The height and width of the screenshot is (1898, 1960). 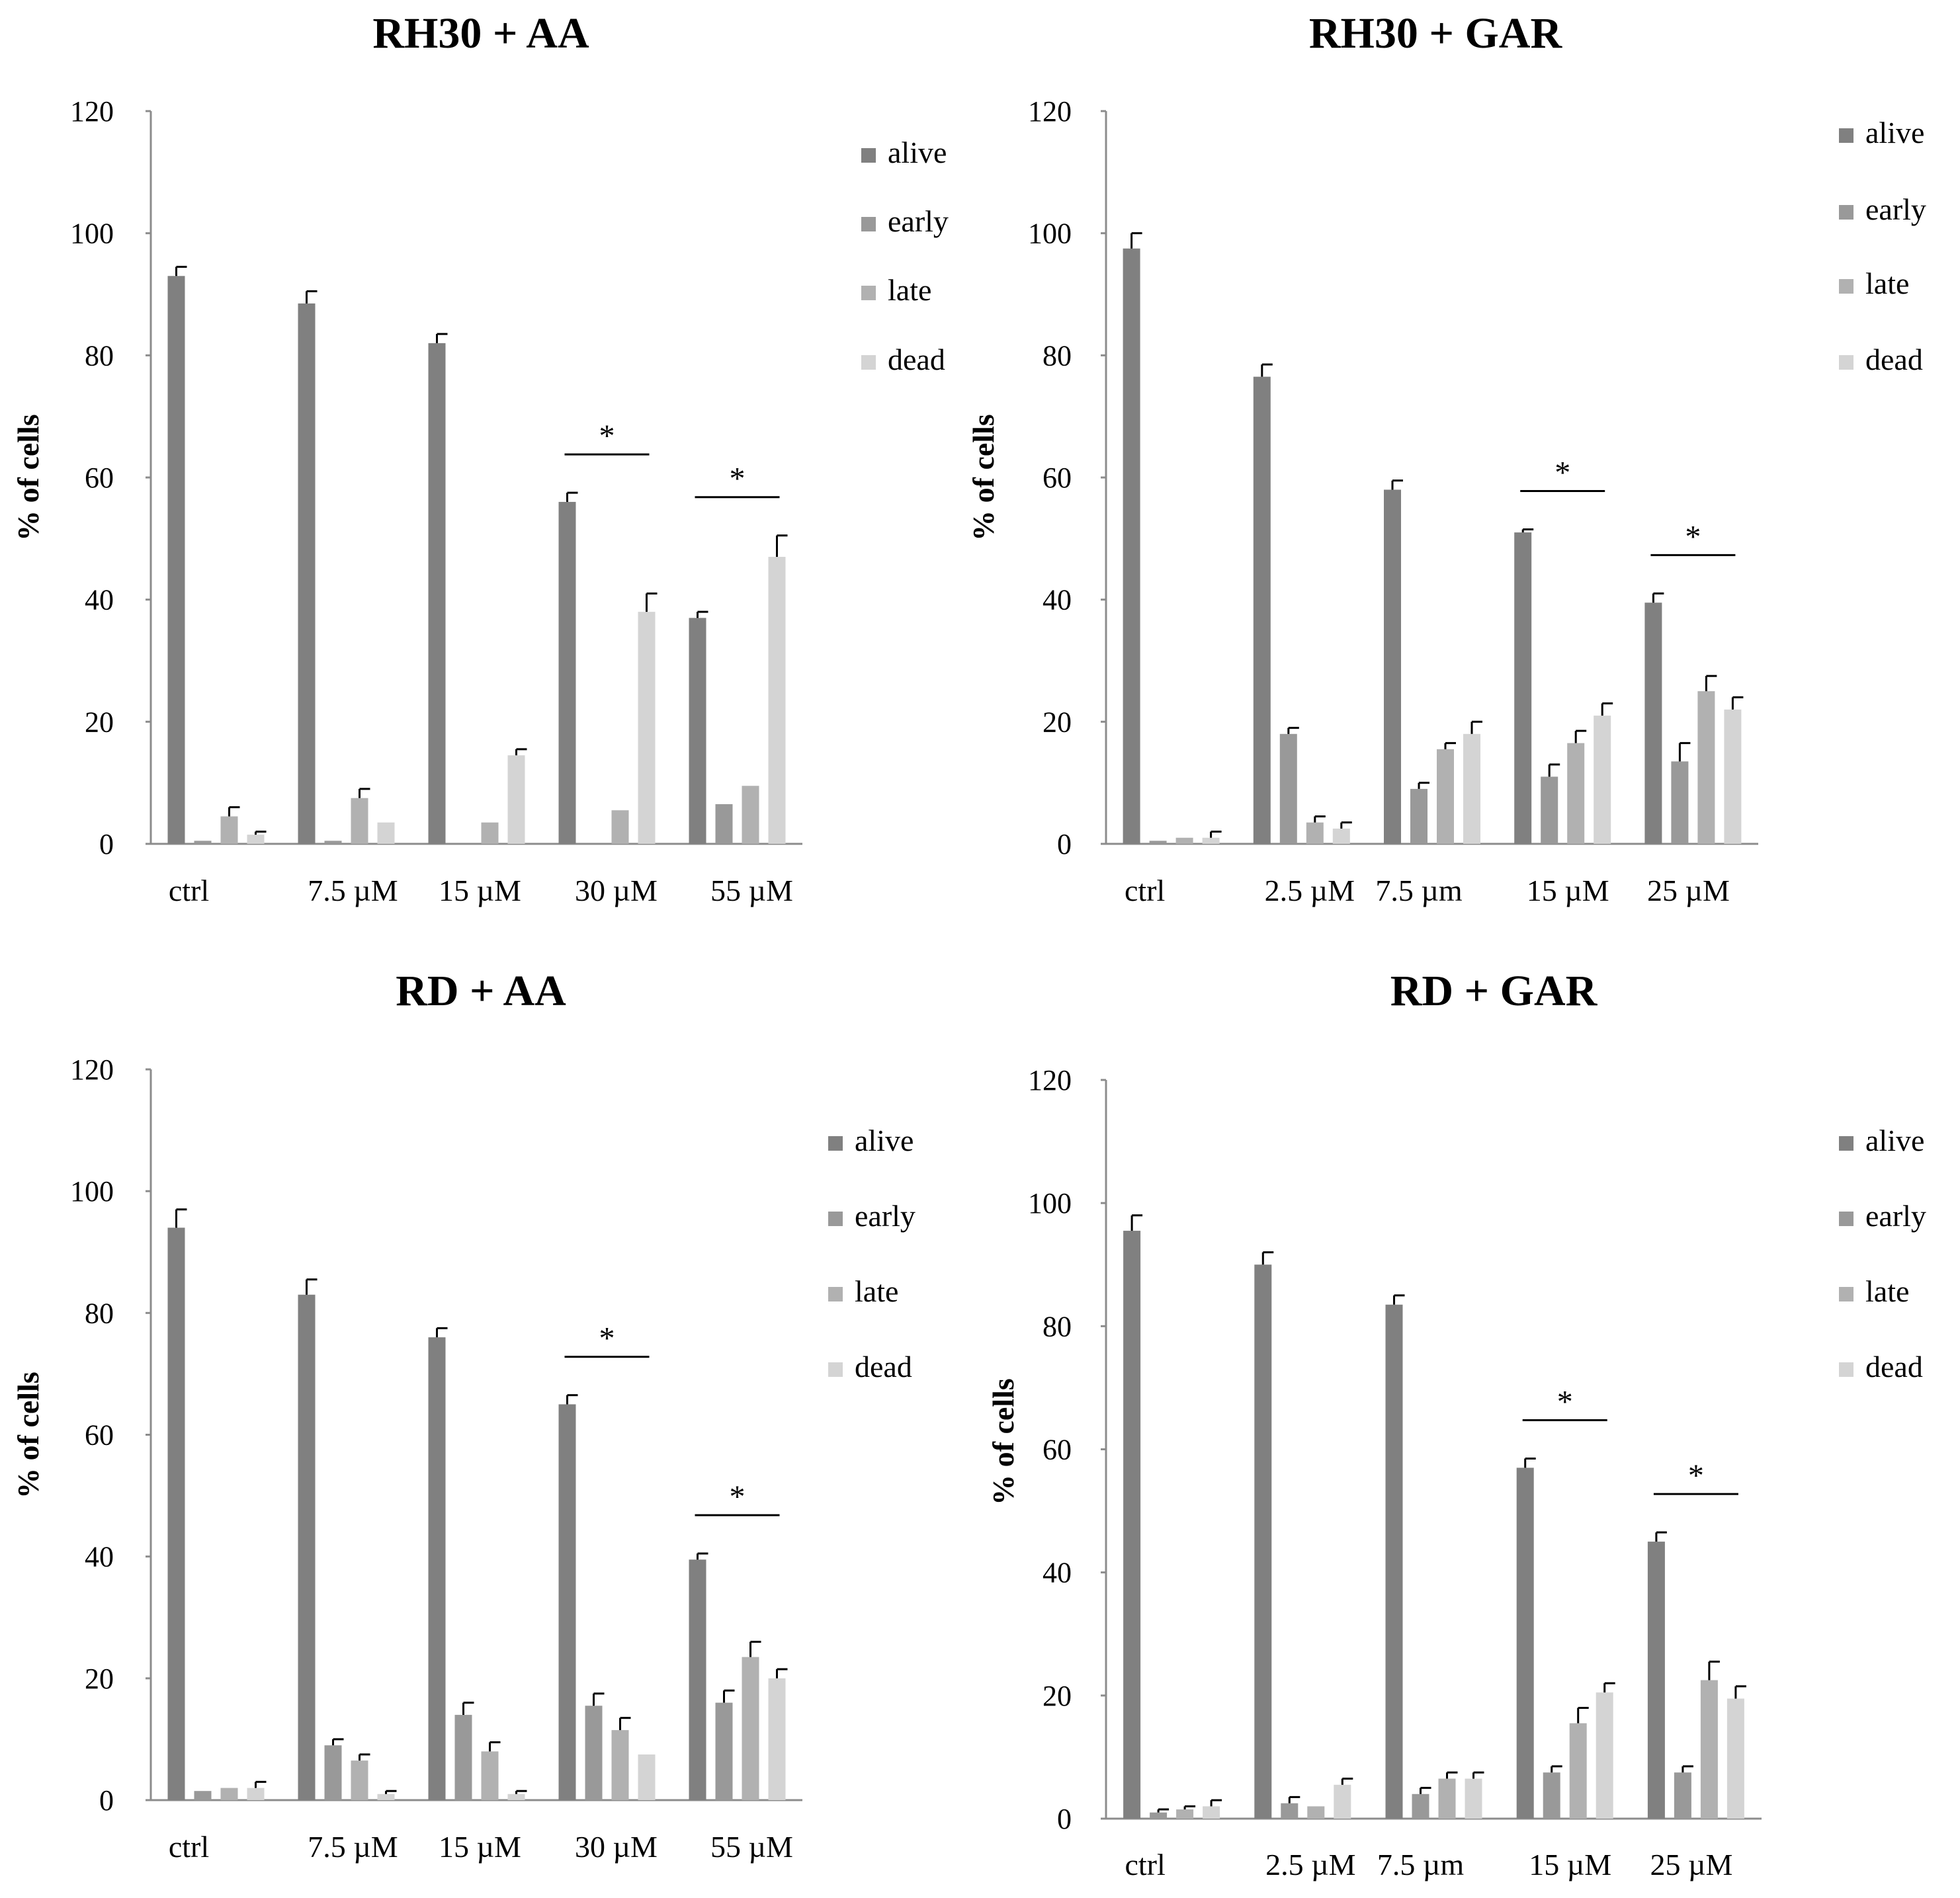 What do you see at coordinates (481, 991) in the screenshot?
I see `chart-title: RD + AA` at bounding box center [481, 991].